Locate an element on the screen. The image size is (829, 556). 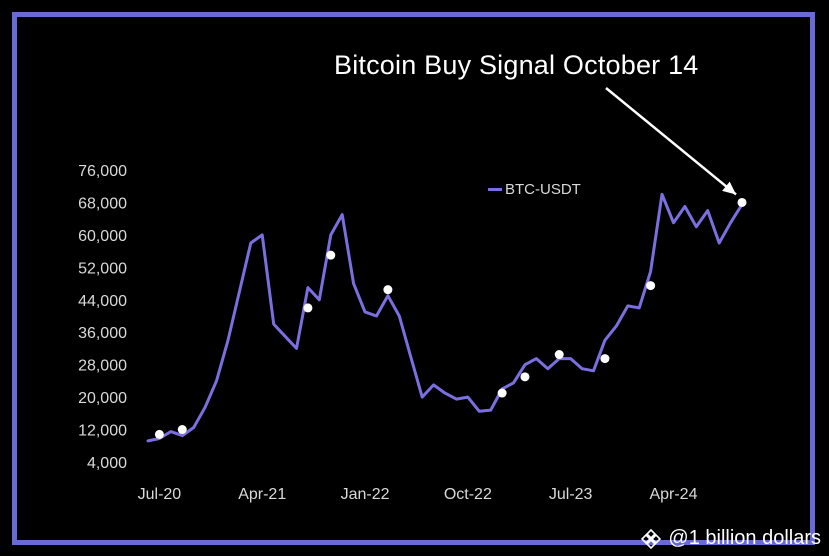
legend: BTC-USDT is located at coordinates (534, 189).